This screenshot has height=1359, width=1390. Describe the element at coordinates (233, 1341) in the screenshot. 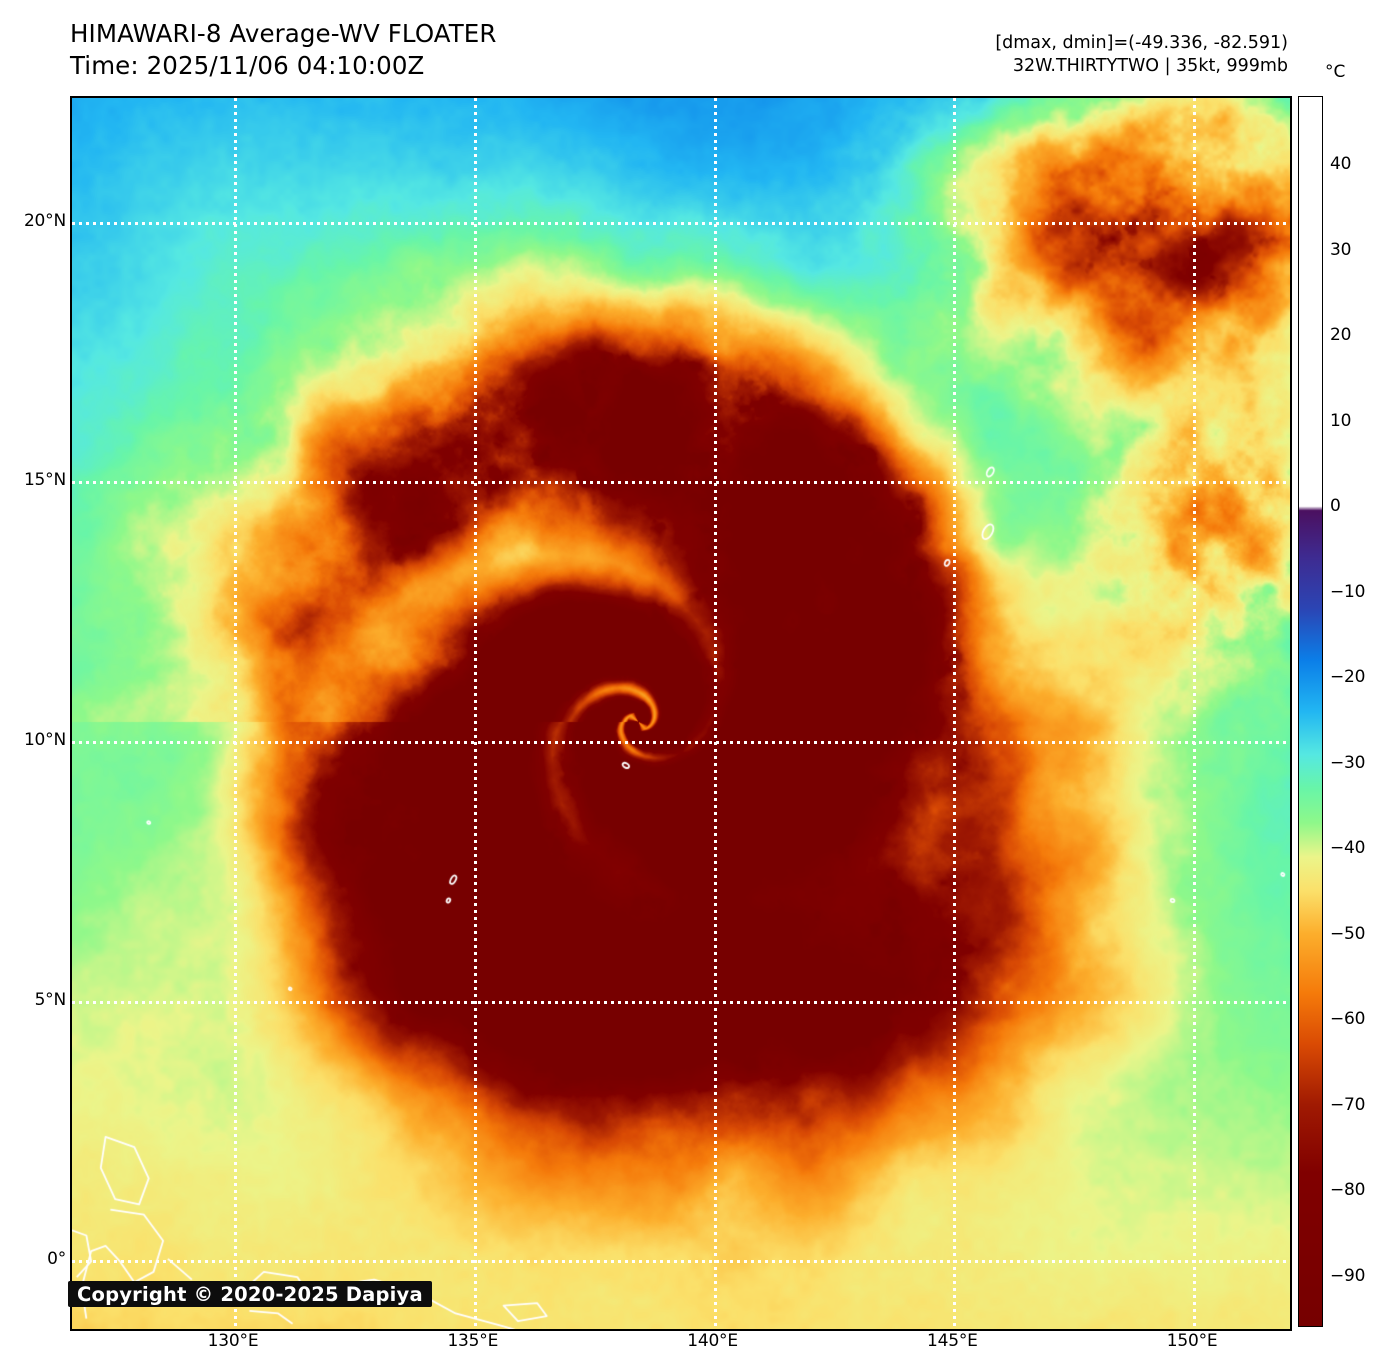

I see `x-tick-label: 130°E` at that location.